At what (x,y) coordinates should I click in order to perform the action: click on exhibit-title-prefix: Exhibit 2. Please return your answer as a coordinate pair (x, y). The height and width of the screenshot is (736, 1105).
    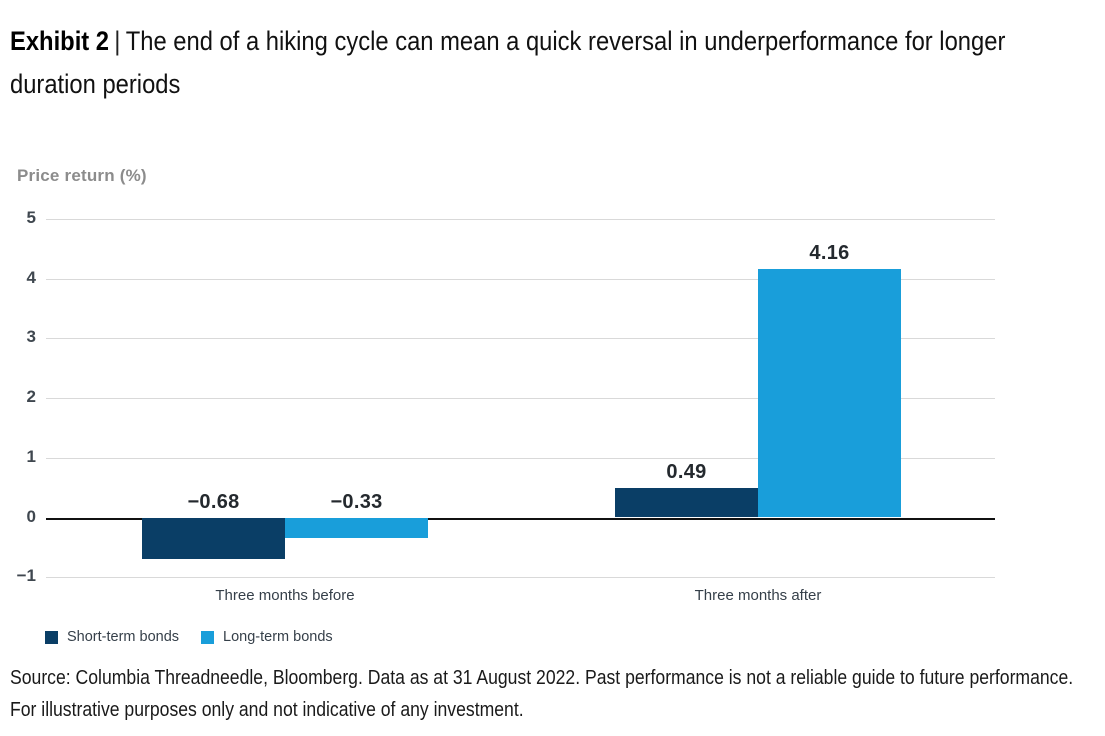
    Looking at the image, I should click on (60, 41).